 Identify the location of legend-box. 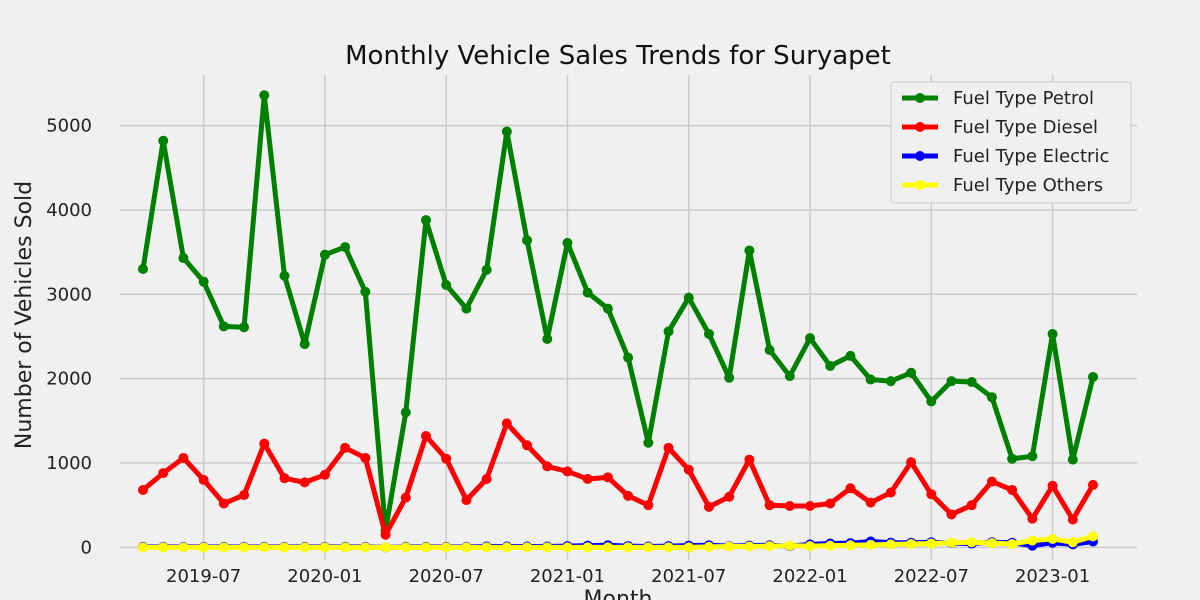
(1011, 142).